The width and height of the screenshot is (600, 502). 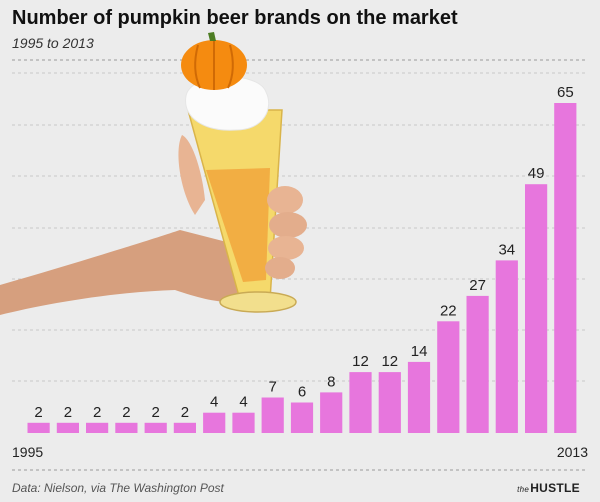 I want to click on bar-2007, so click(x=389, y=402).